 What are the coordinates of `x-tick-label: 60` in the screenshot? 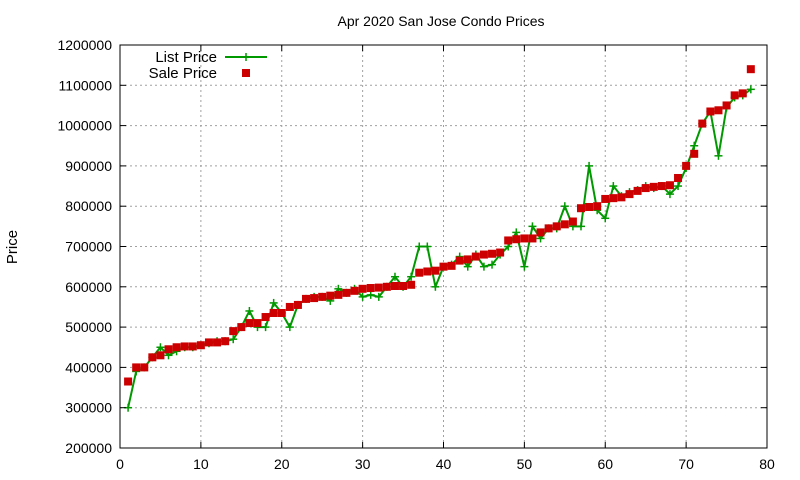 It's located at (605, 464).